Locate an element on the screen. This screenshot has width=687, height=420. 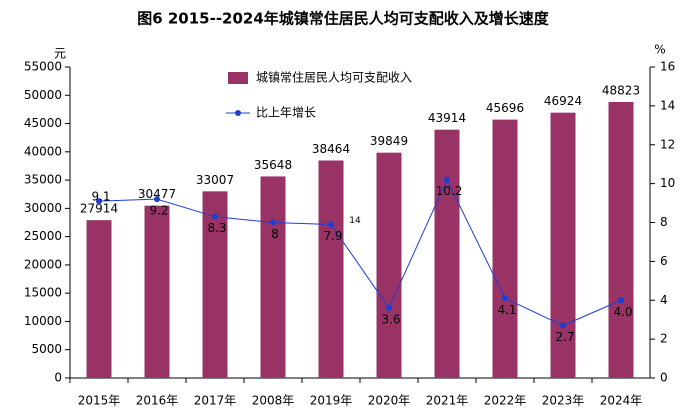
bar-value-label: 45696 is located at coordinates (505, 108).